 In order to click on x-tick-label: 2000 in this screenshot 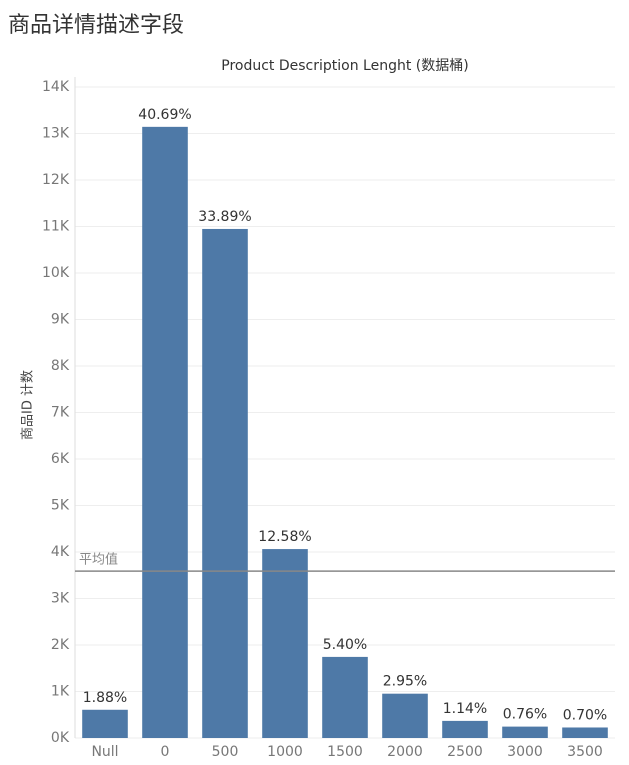, I will do `click(405, 752)`.